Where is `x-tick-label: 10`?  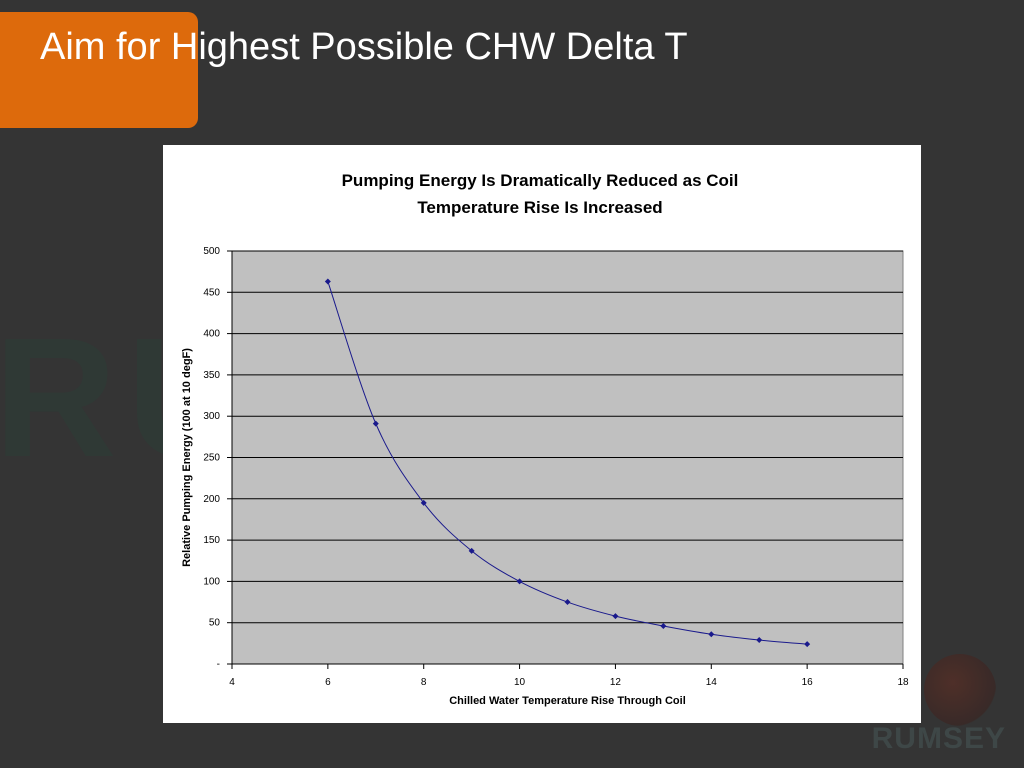 x-tick-label: 10 is located at coordinates (520, 682).